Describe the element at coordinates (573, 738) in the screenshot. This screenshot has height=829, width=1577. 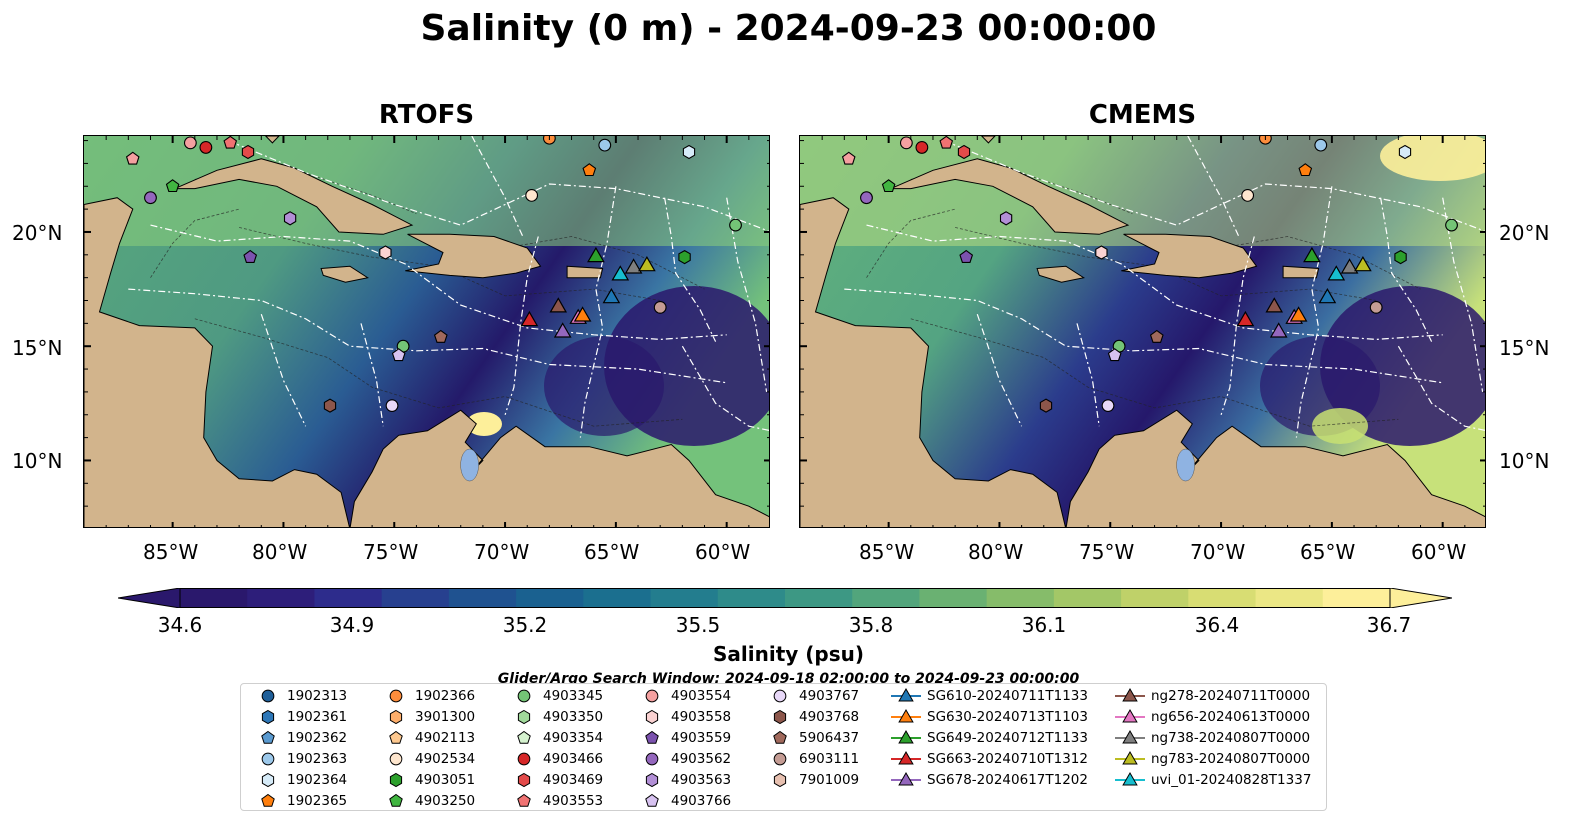
I see `legend-label: 4903354` at that location.